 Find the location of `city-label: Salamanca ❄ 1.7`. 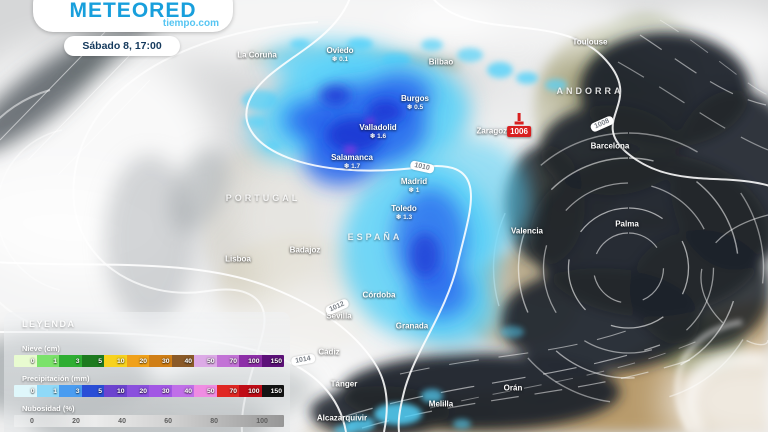

city-label: Salamanca ❄ 1.7 is located at coordinates (352, 162).